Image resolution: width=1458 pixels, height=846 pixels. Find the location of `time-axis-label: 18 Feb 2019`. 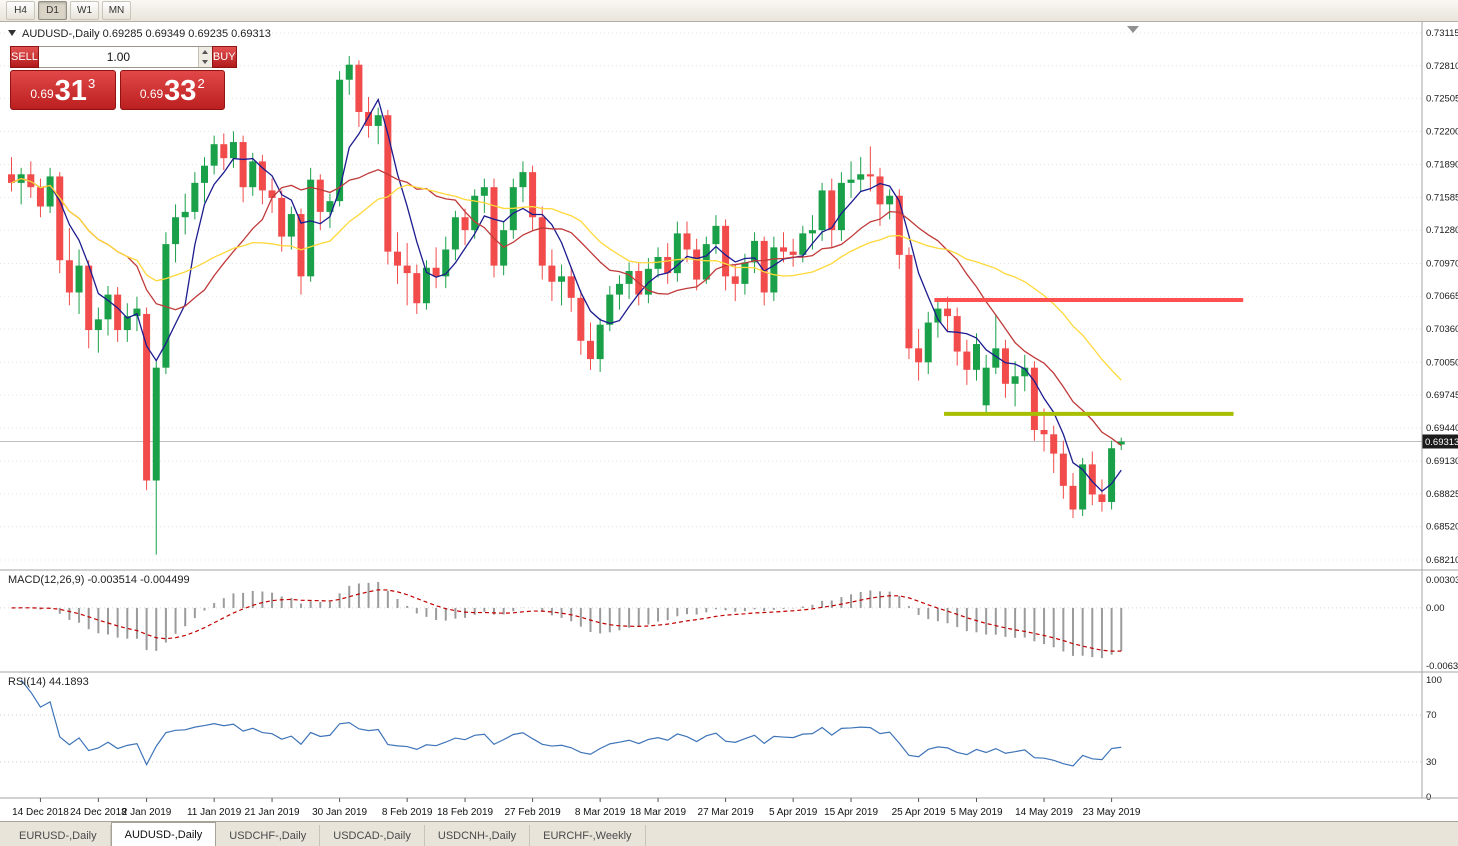

time-axis-label: 18 Feb 2019 is located at coordinates (465, 812).